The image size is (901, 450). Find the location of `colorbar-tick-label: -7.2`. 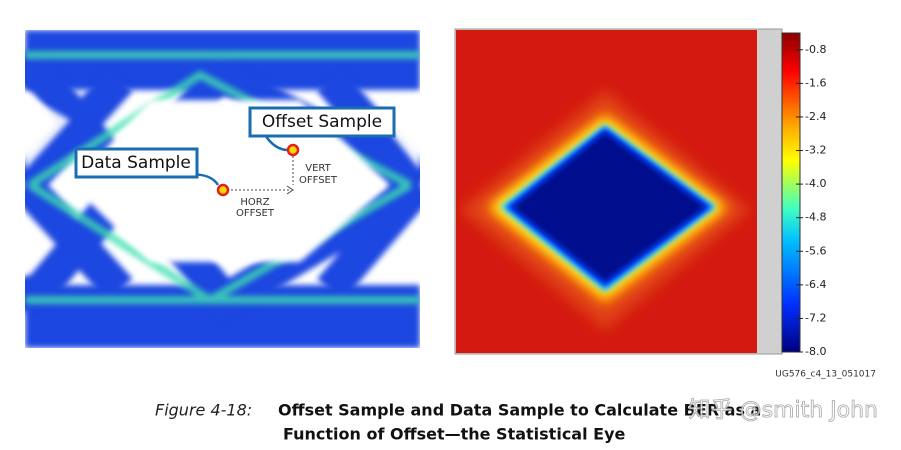

colorbar-tick-label: -7.2 is located at coordinates (815, 317).